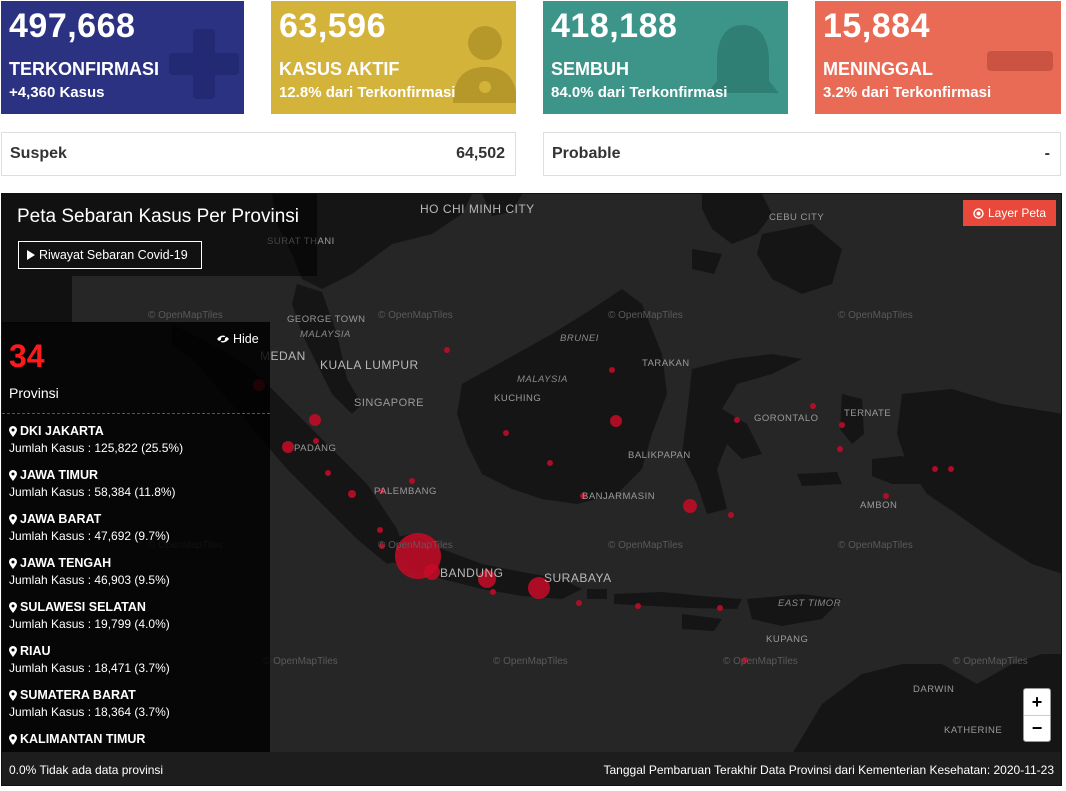  I want to click on hide-button: Hide, so click(237, 339).